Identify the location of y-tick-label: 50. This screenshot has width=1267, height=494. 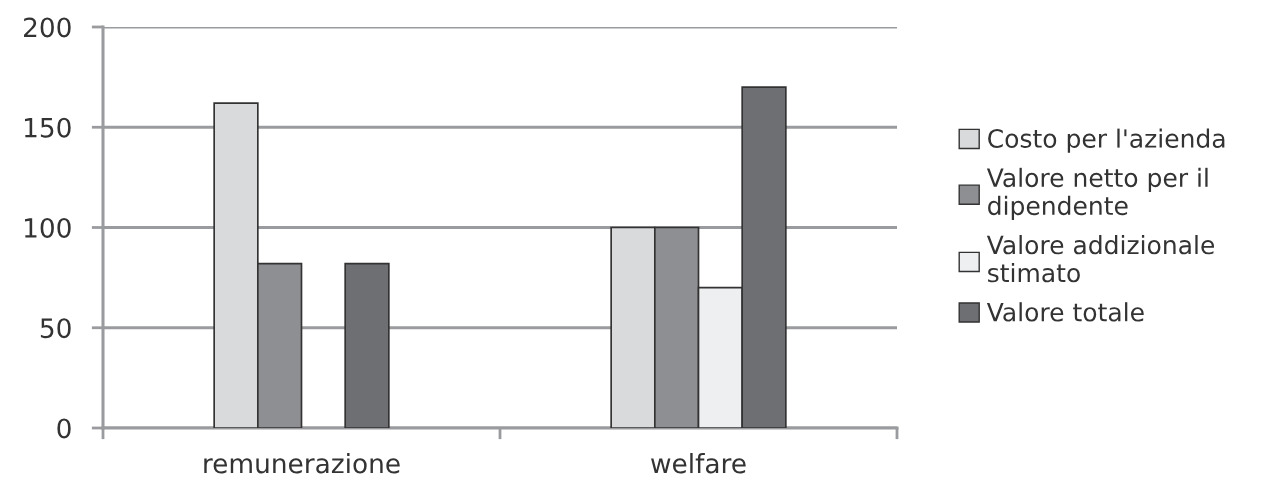
(55, 328).